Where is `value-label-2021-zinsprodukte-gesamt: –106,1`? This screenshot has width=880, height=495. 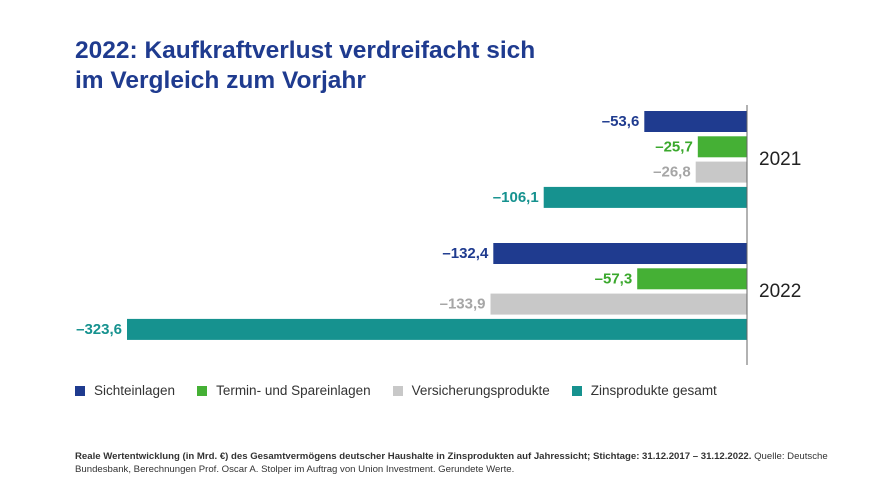 value-label-2021-zinsprodukte-gesamt: –106,1 is located at coordinates (516, 197).